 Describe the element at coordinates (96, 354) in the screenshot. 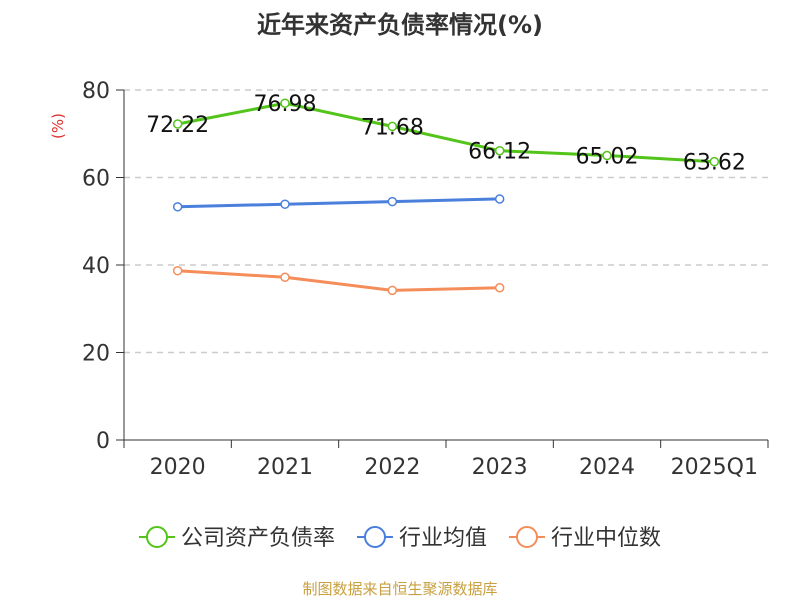

I see `y-tick-label: 20` at that location.